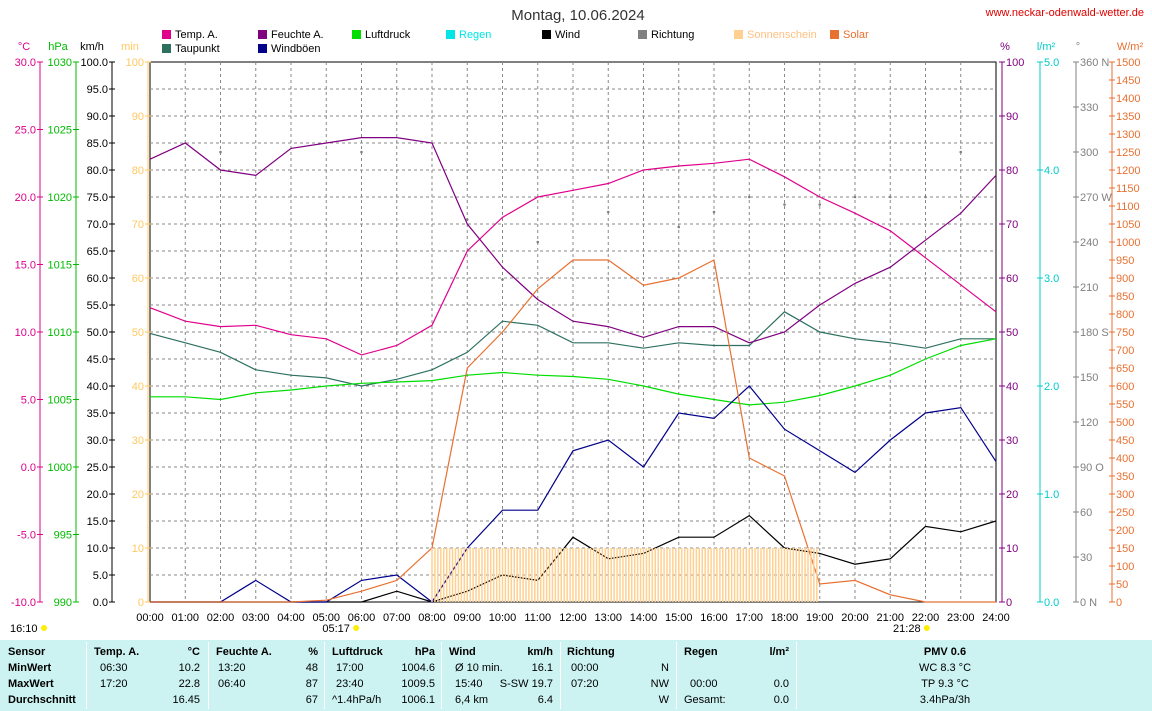 This screenshot has height=711, width=1152. I want to click on summary-wind-avg-label: Ø 10 min., so click(479, 668).